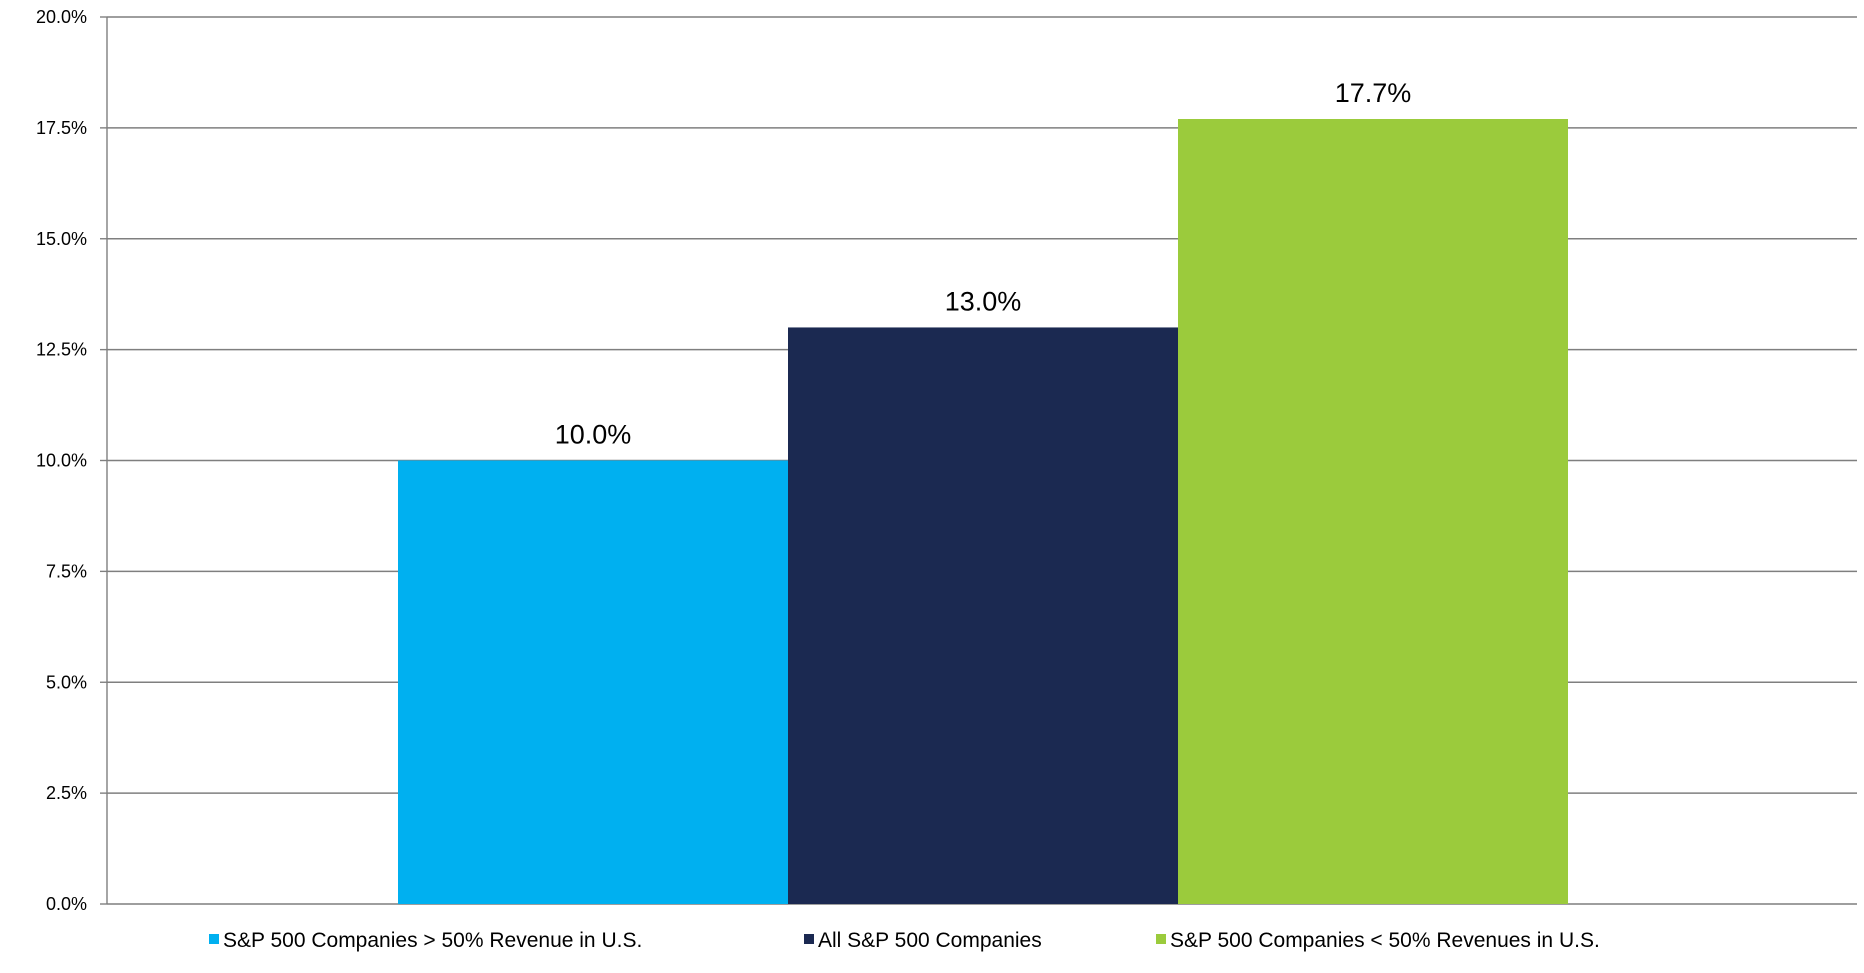  What do you see at coordinates (66, 571) in the screenshot?
I see `y-tick-label: 7.5%` at bounding box center [66, 571].